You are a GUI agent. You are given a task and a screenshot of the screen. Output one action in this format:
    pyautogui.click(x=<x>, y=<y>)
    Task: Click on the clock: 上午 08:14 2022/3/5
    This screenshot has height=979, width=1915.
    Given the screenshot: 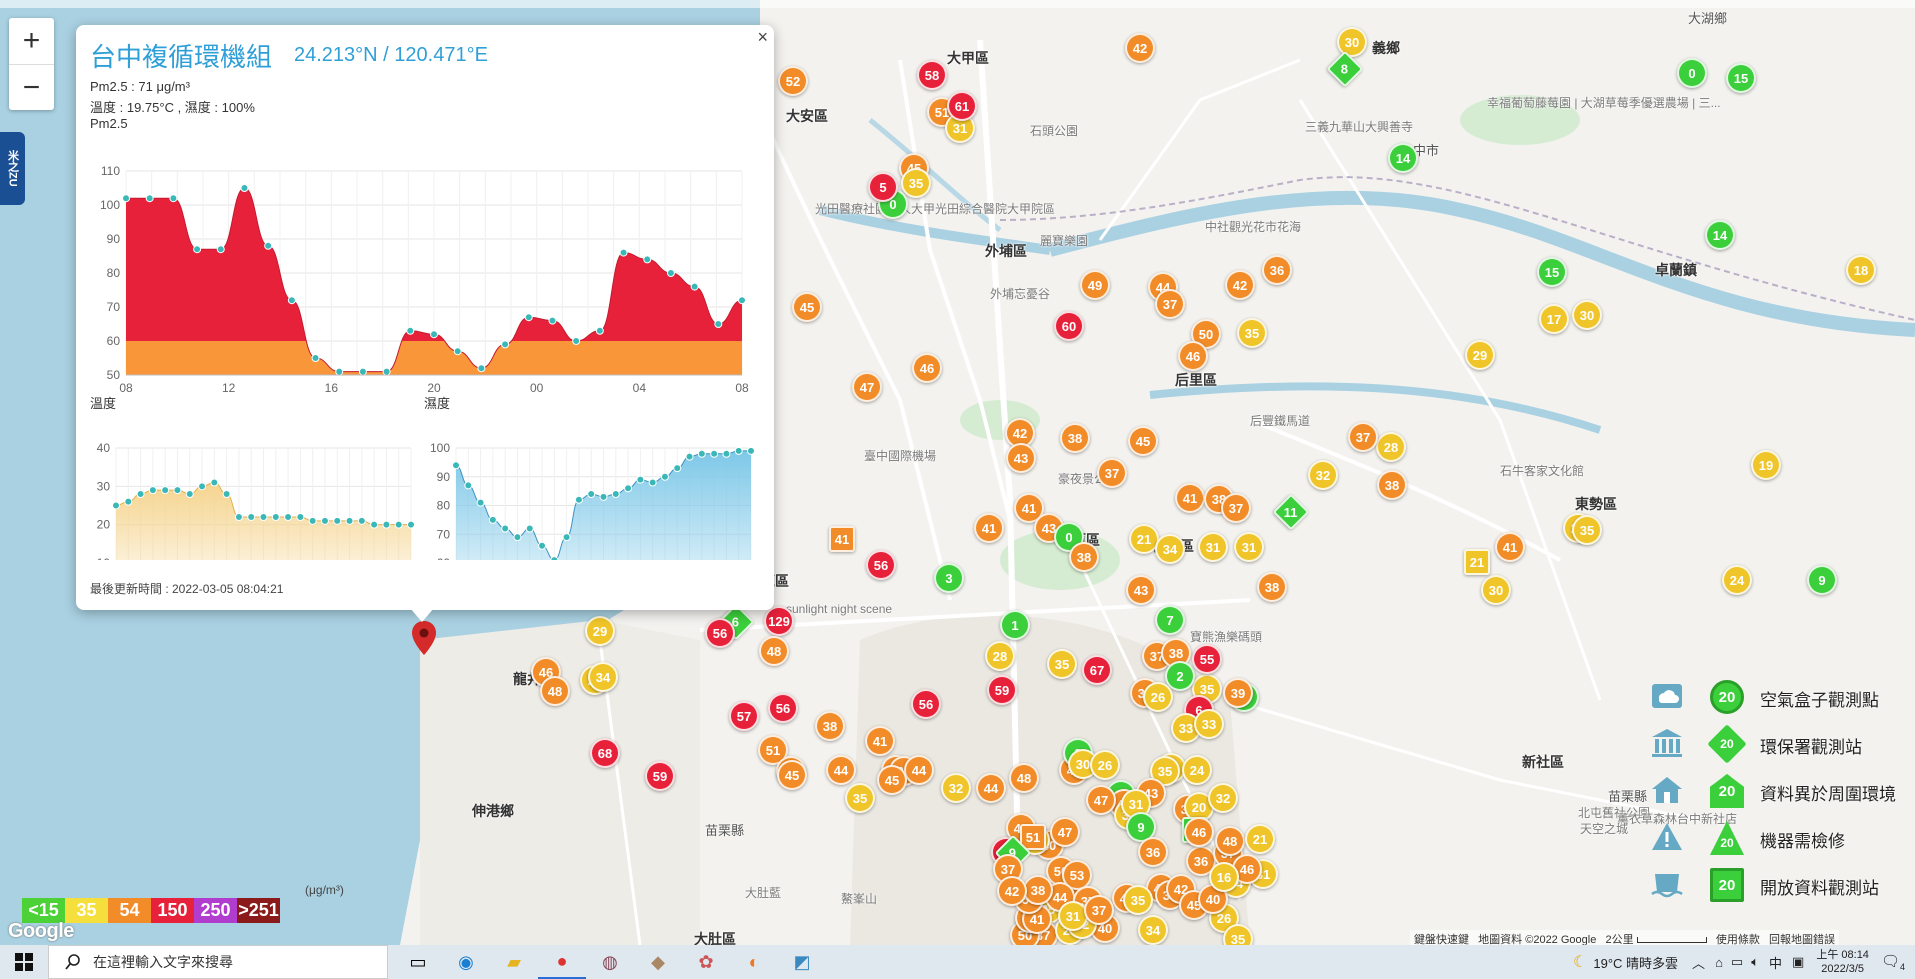 What is the action you would take?
    pyautogui.click(x=1842, y=962)
    